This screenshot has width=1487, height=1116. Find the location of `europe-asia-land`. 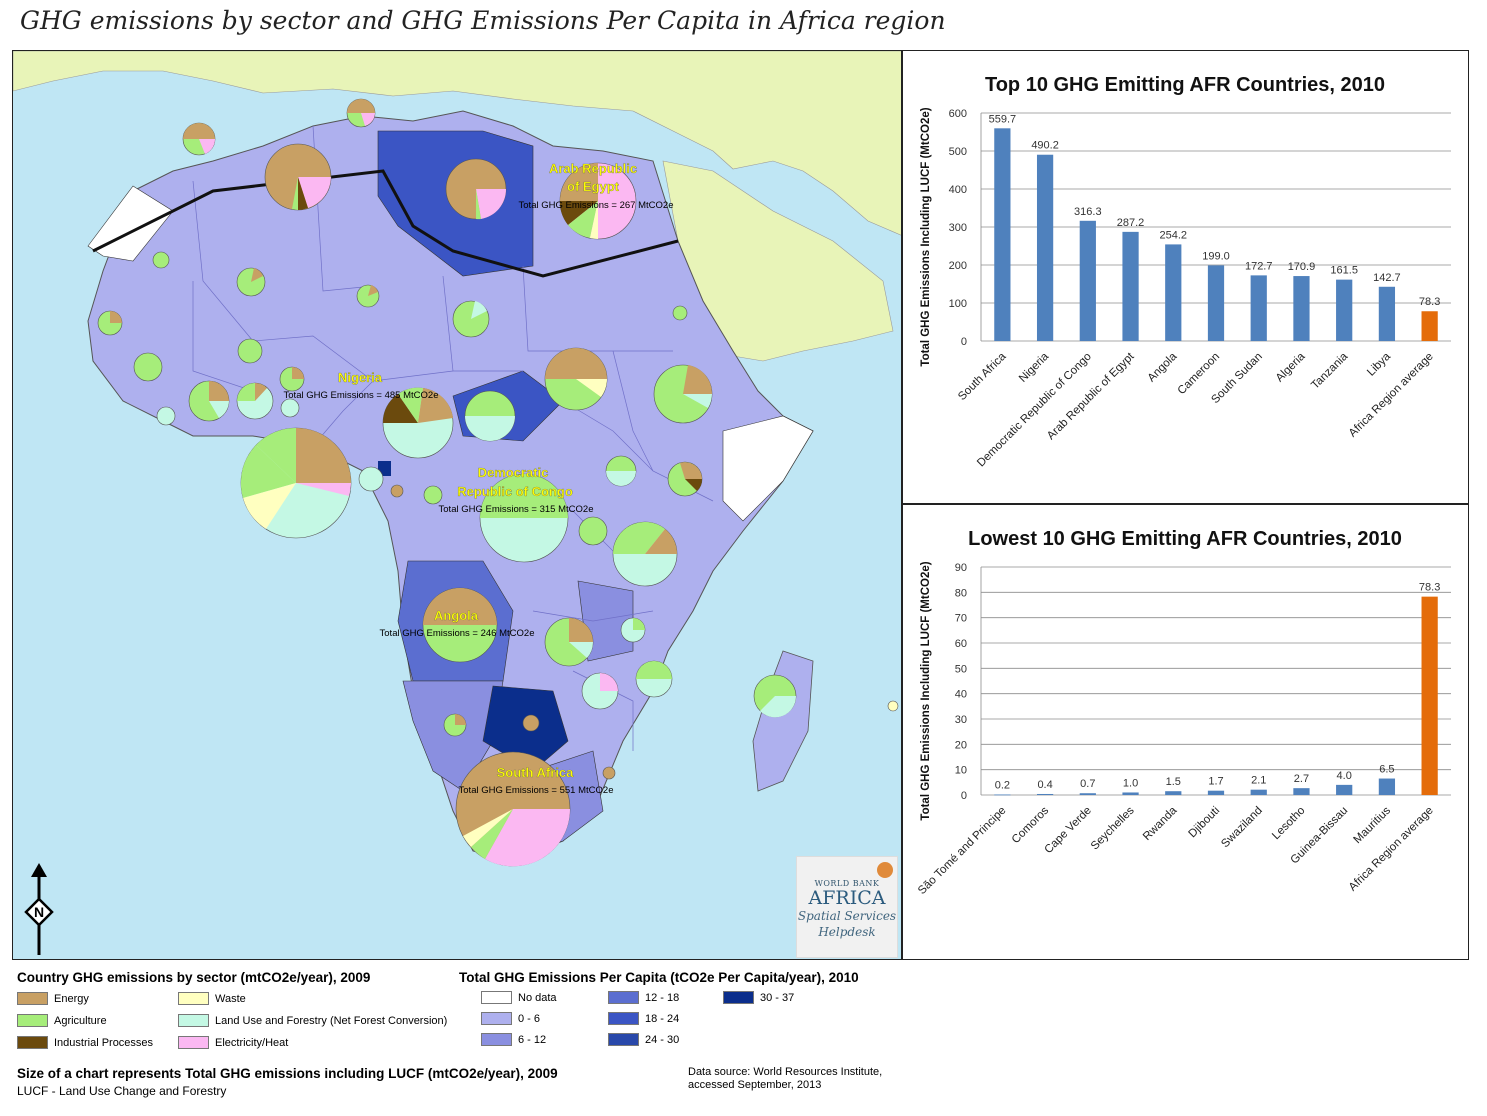

europe-asia-land is located at coordinates (457, 143).